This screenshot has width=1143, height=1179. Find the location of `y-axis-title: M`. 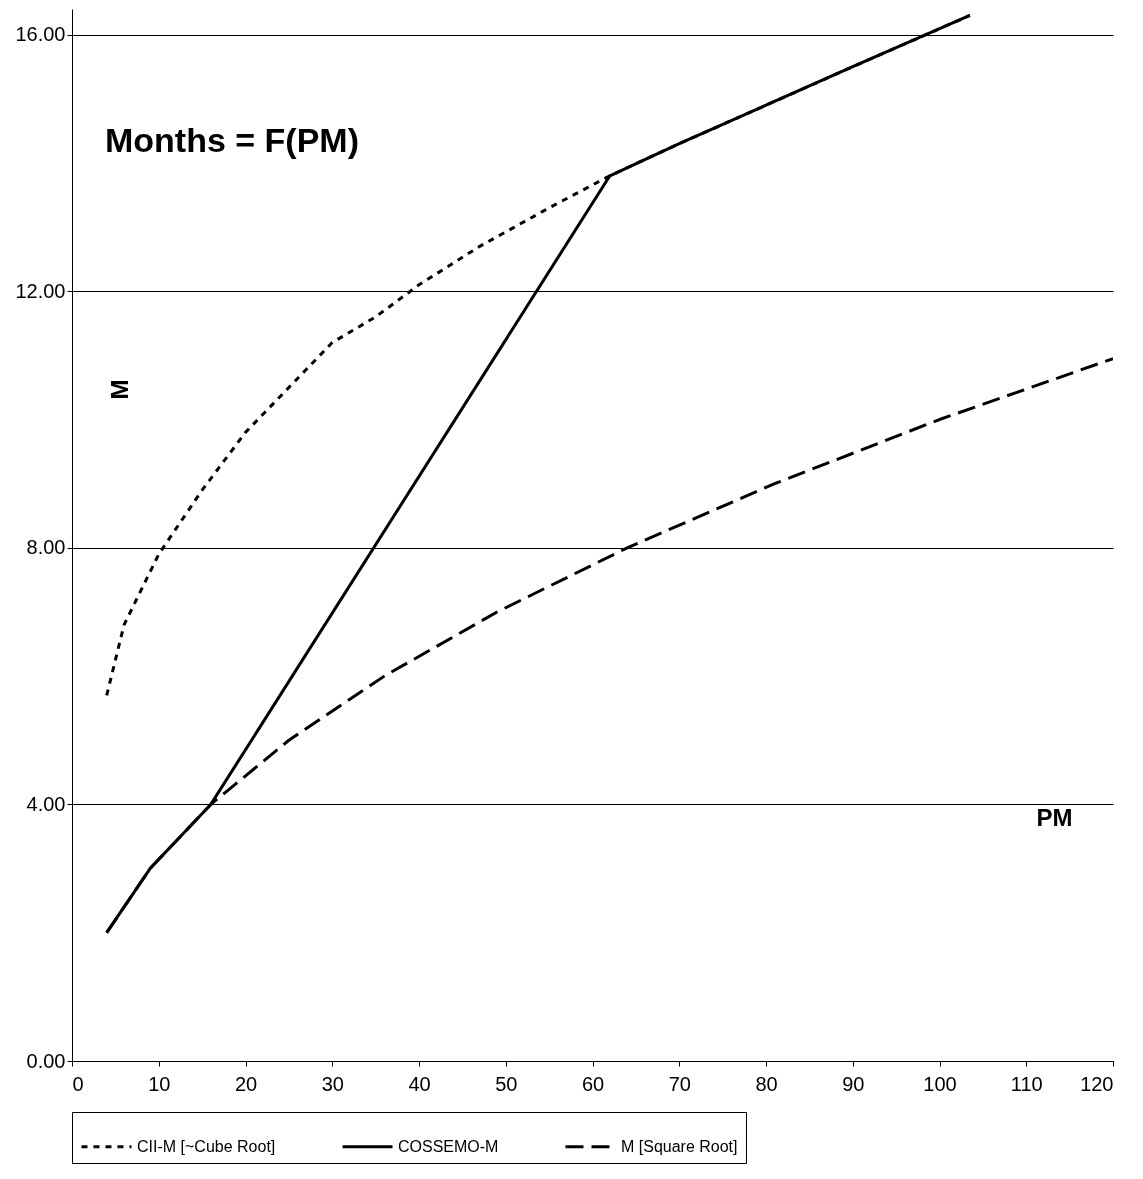

y-axis-title: M is located at coordinates (119, 389).